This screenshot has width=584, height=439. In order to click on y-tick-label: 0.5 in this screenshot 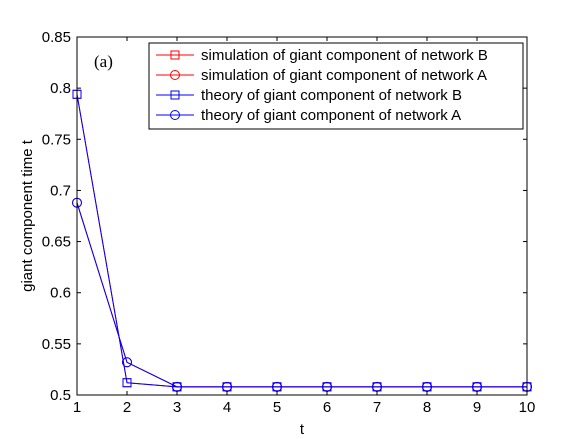, I will do `click(60, 395)`.